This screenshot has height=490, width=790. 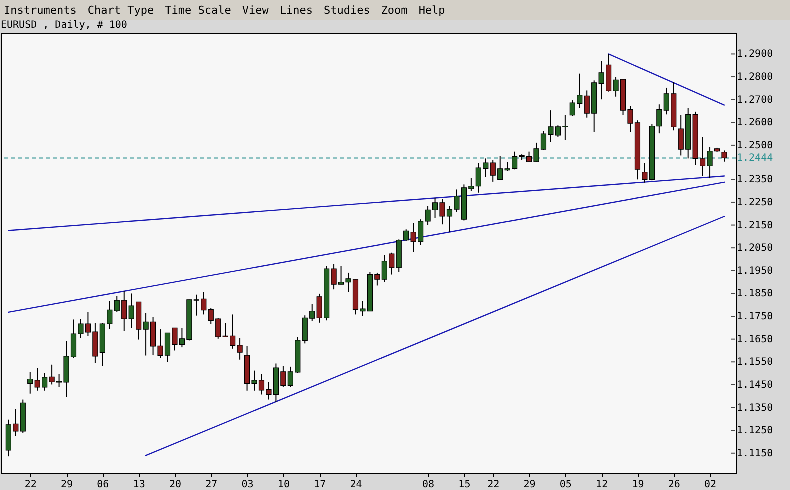 What do you see at coordinates (755, 340) in the screenshot?
I see `y-tick-label: 1.1650` at bounding box center [755, 340].